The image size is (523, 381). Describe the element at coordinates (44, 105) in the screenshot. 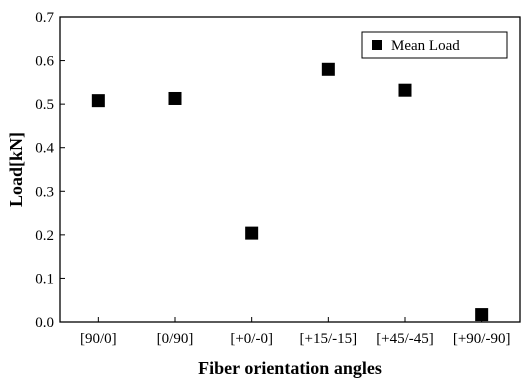

I see `y-tick-label: 0.5` at that location.